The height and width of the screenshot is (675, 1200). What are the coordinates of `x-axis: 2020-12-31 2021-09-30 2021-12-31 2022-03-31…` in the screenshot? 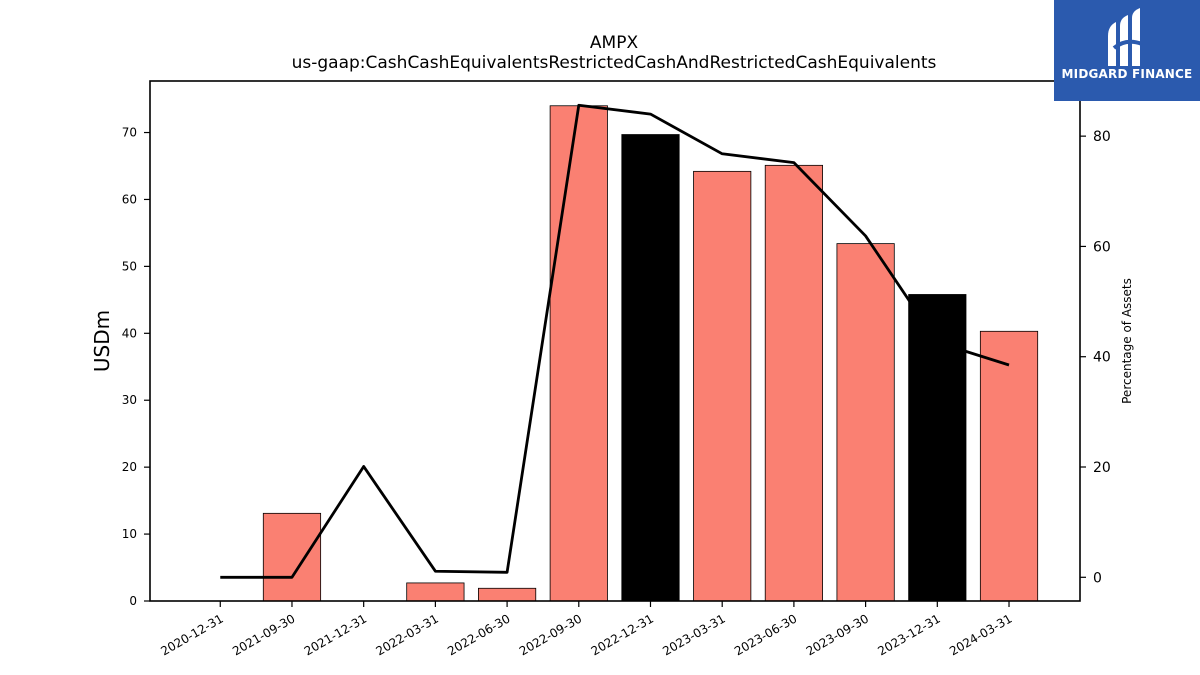 It's located at (586, 629).